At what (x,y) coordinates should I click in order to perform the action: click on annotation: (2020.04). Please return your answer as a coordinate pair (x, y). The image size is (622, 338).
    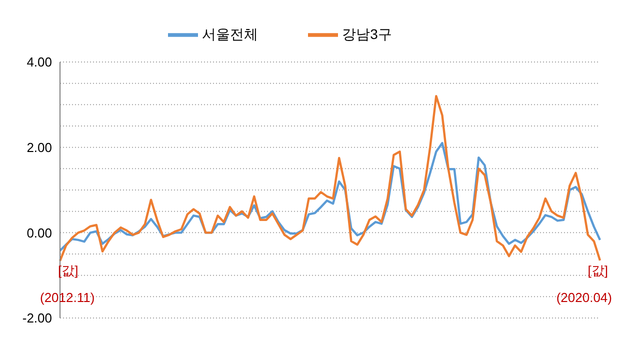
    Looking at the image, I should click on (584, 297).